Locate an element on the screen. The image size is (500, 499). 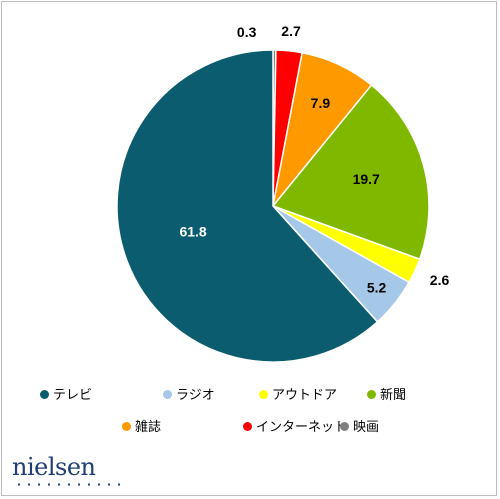
logo-text: nielsen is located at coordinates (54, 467).